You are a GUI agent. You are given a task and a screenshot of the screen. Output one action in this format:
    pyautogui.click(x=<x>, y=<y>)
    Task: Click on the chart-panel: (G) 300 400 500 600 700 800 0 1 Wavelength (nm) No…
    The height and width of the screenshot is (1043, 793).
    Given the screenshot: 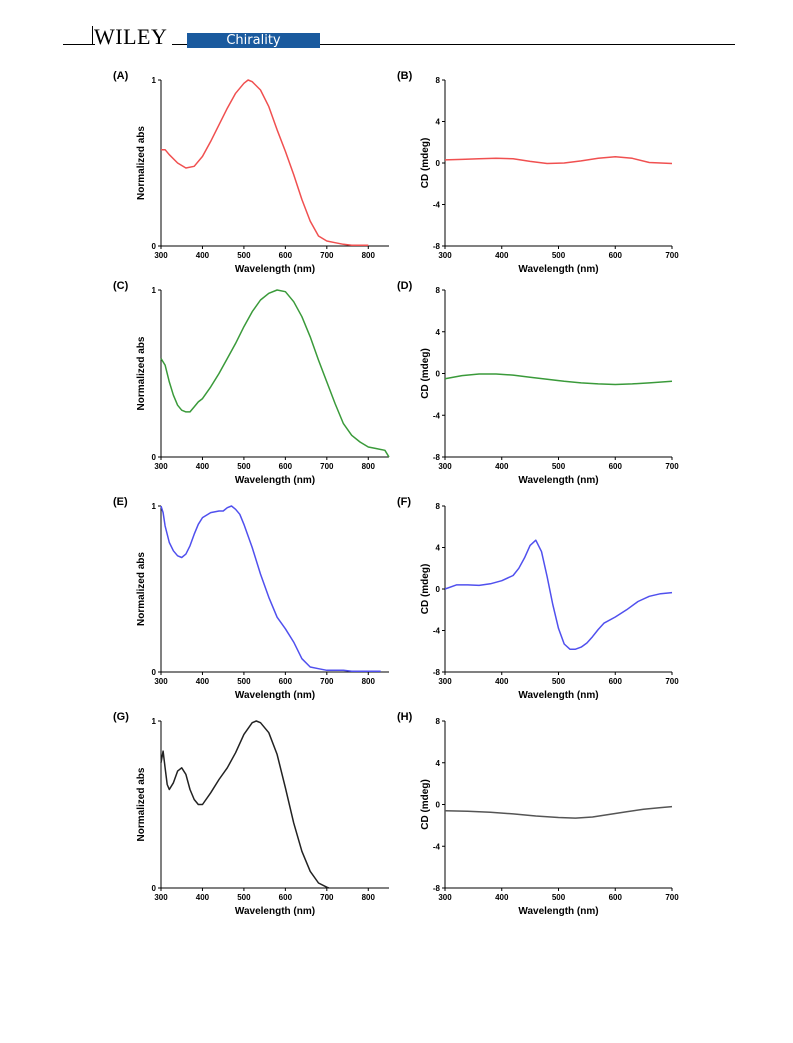 What is the action you would take?
    pyautogui.click(x=251, y=814)
    